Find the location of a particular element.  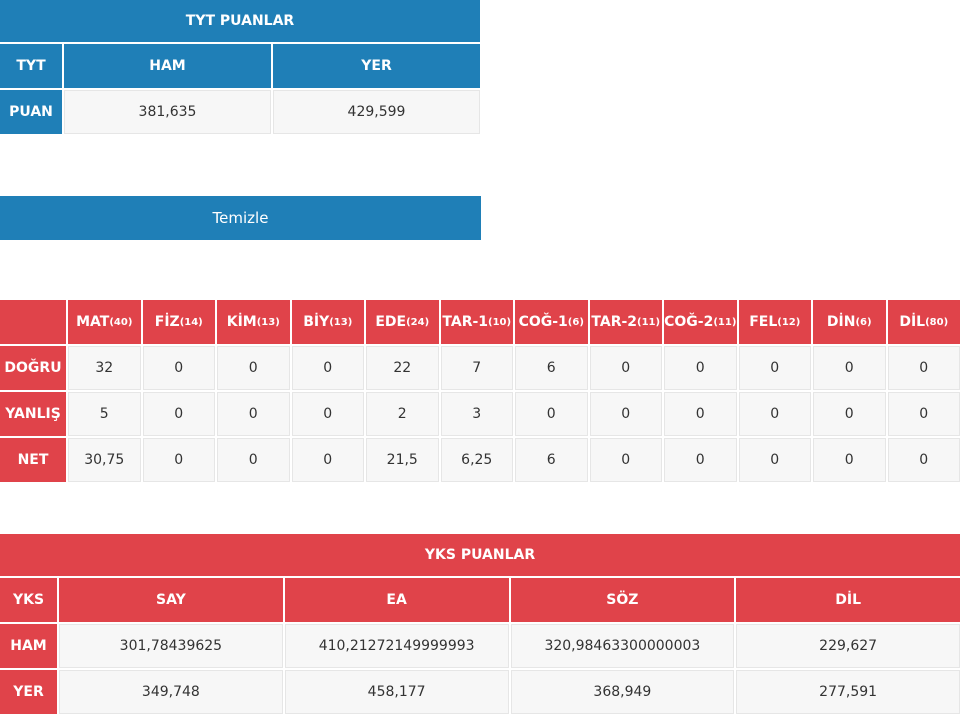

subject-name: EDE is located at coordinates (391, 322).